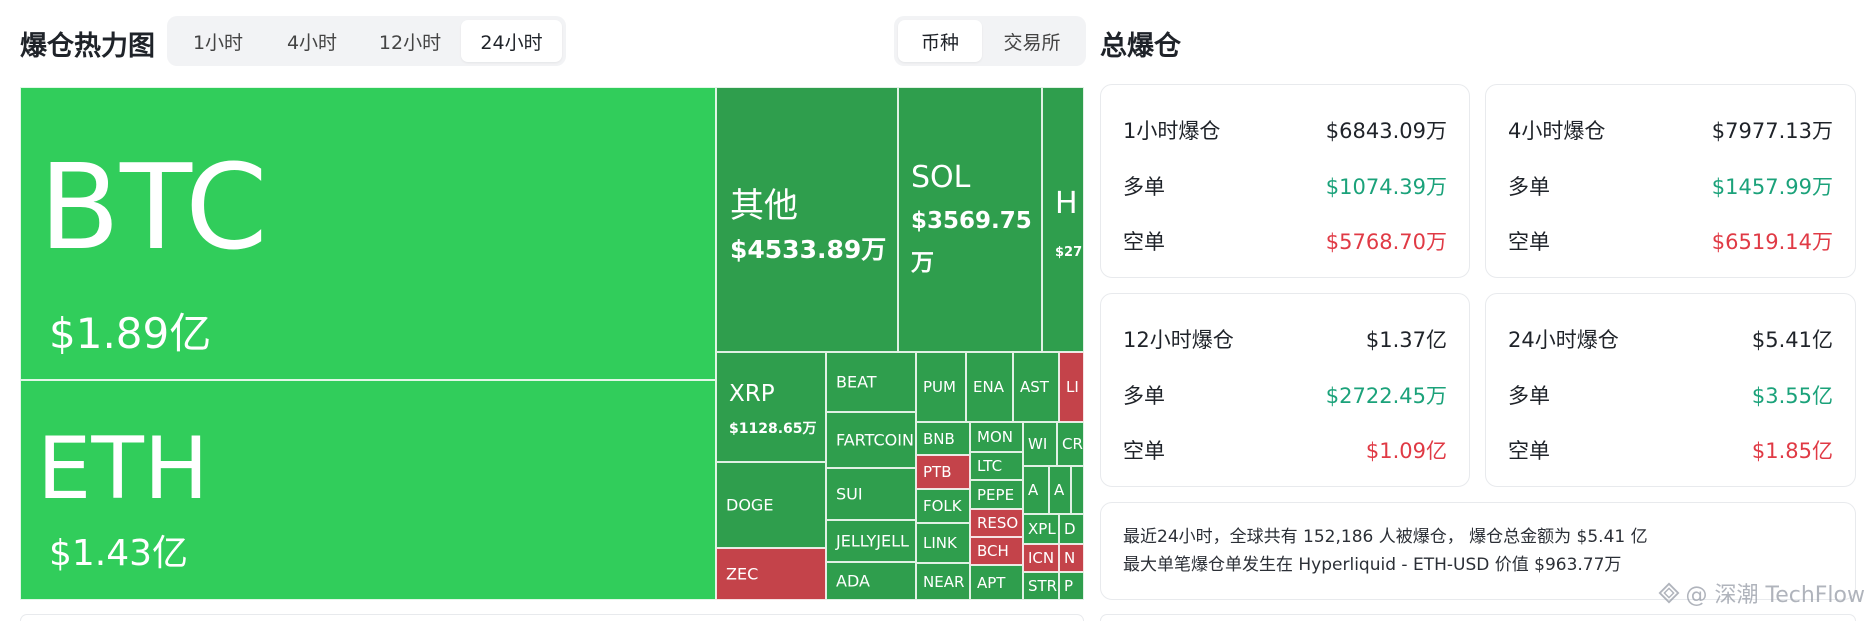 The image size is (1873, 621). I want to click on tab-by-coin: 币种, so click(940, 41).